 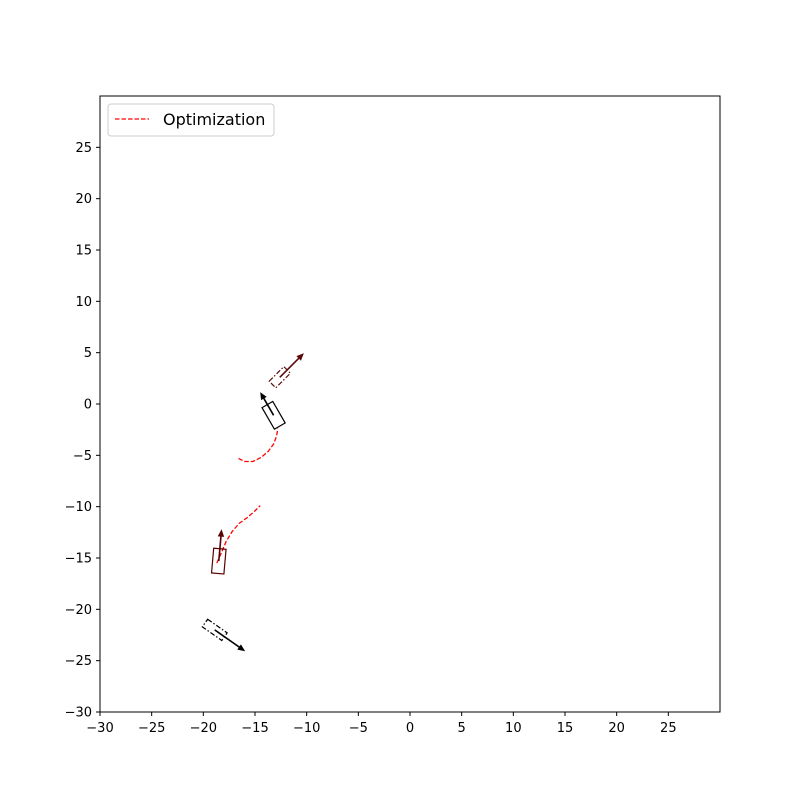 I want to click on y-tick-label: 15, so click(x=83, y=251).